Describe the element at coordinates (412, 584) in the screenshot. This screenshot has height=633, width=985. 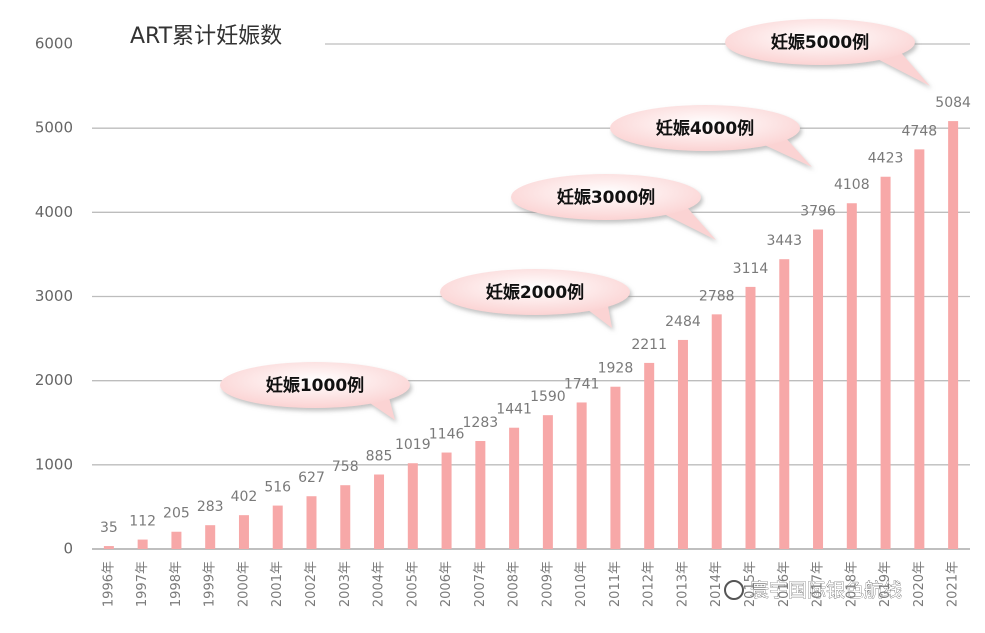
I see `x-tick-label: 2005年` at that location.